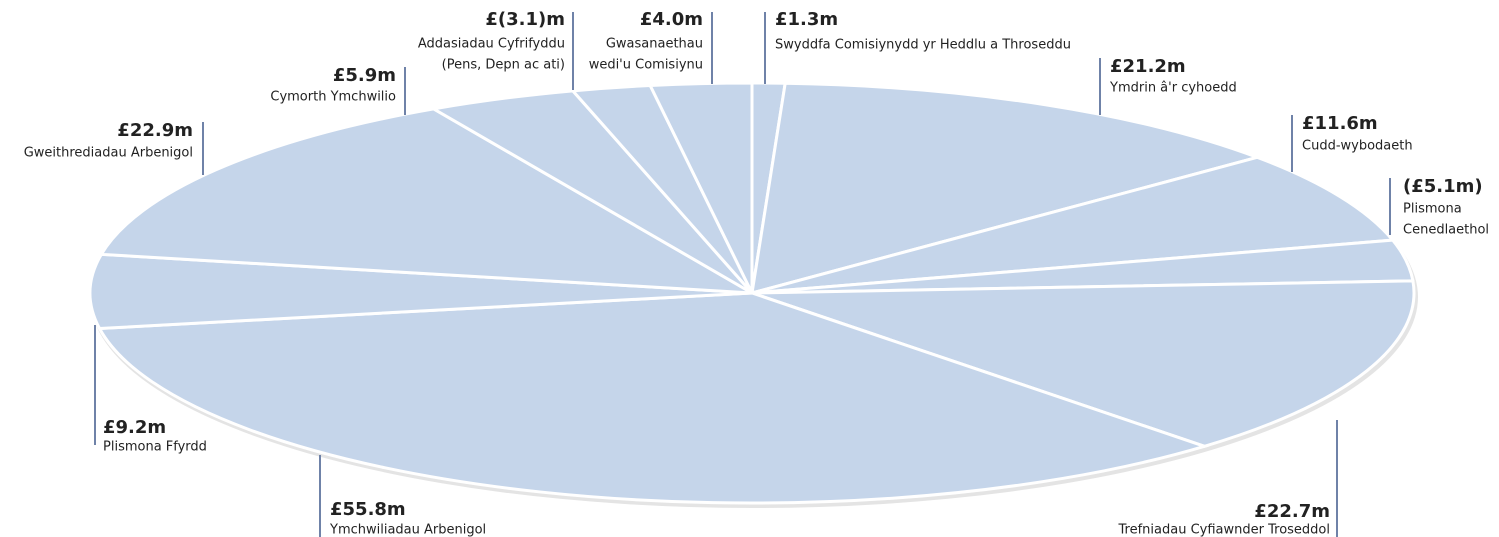 This screenshot has height=537, width=1499. I want to click on category-label: (Pens, Depn ac ati), so click(503, 65).